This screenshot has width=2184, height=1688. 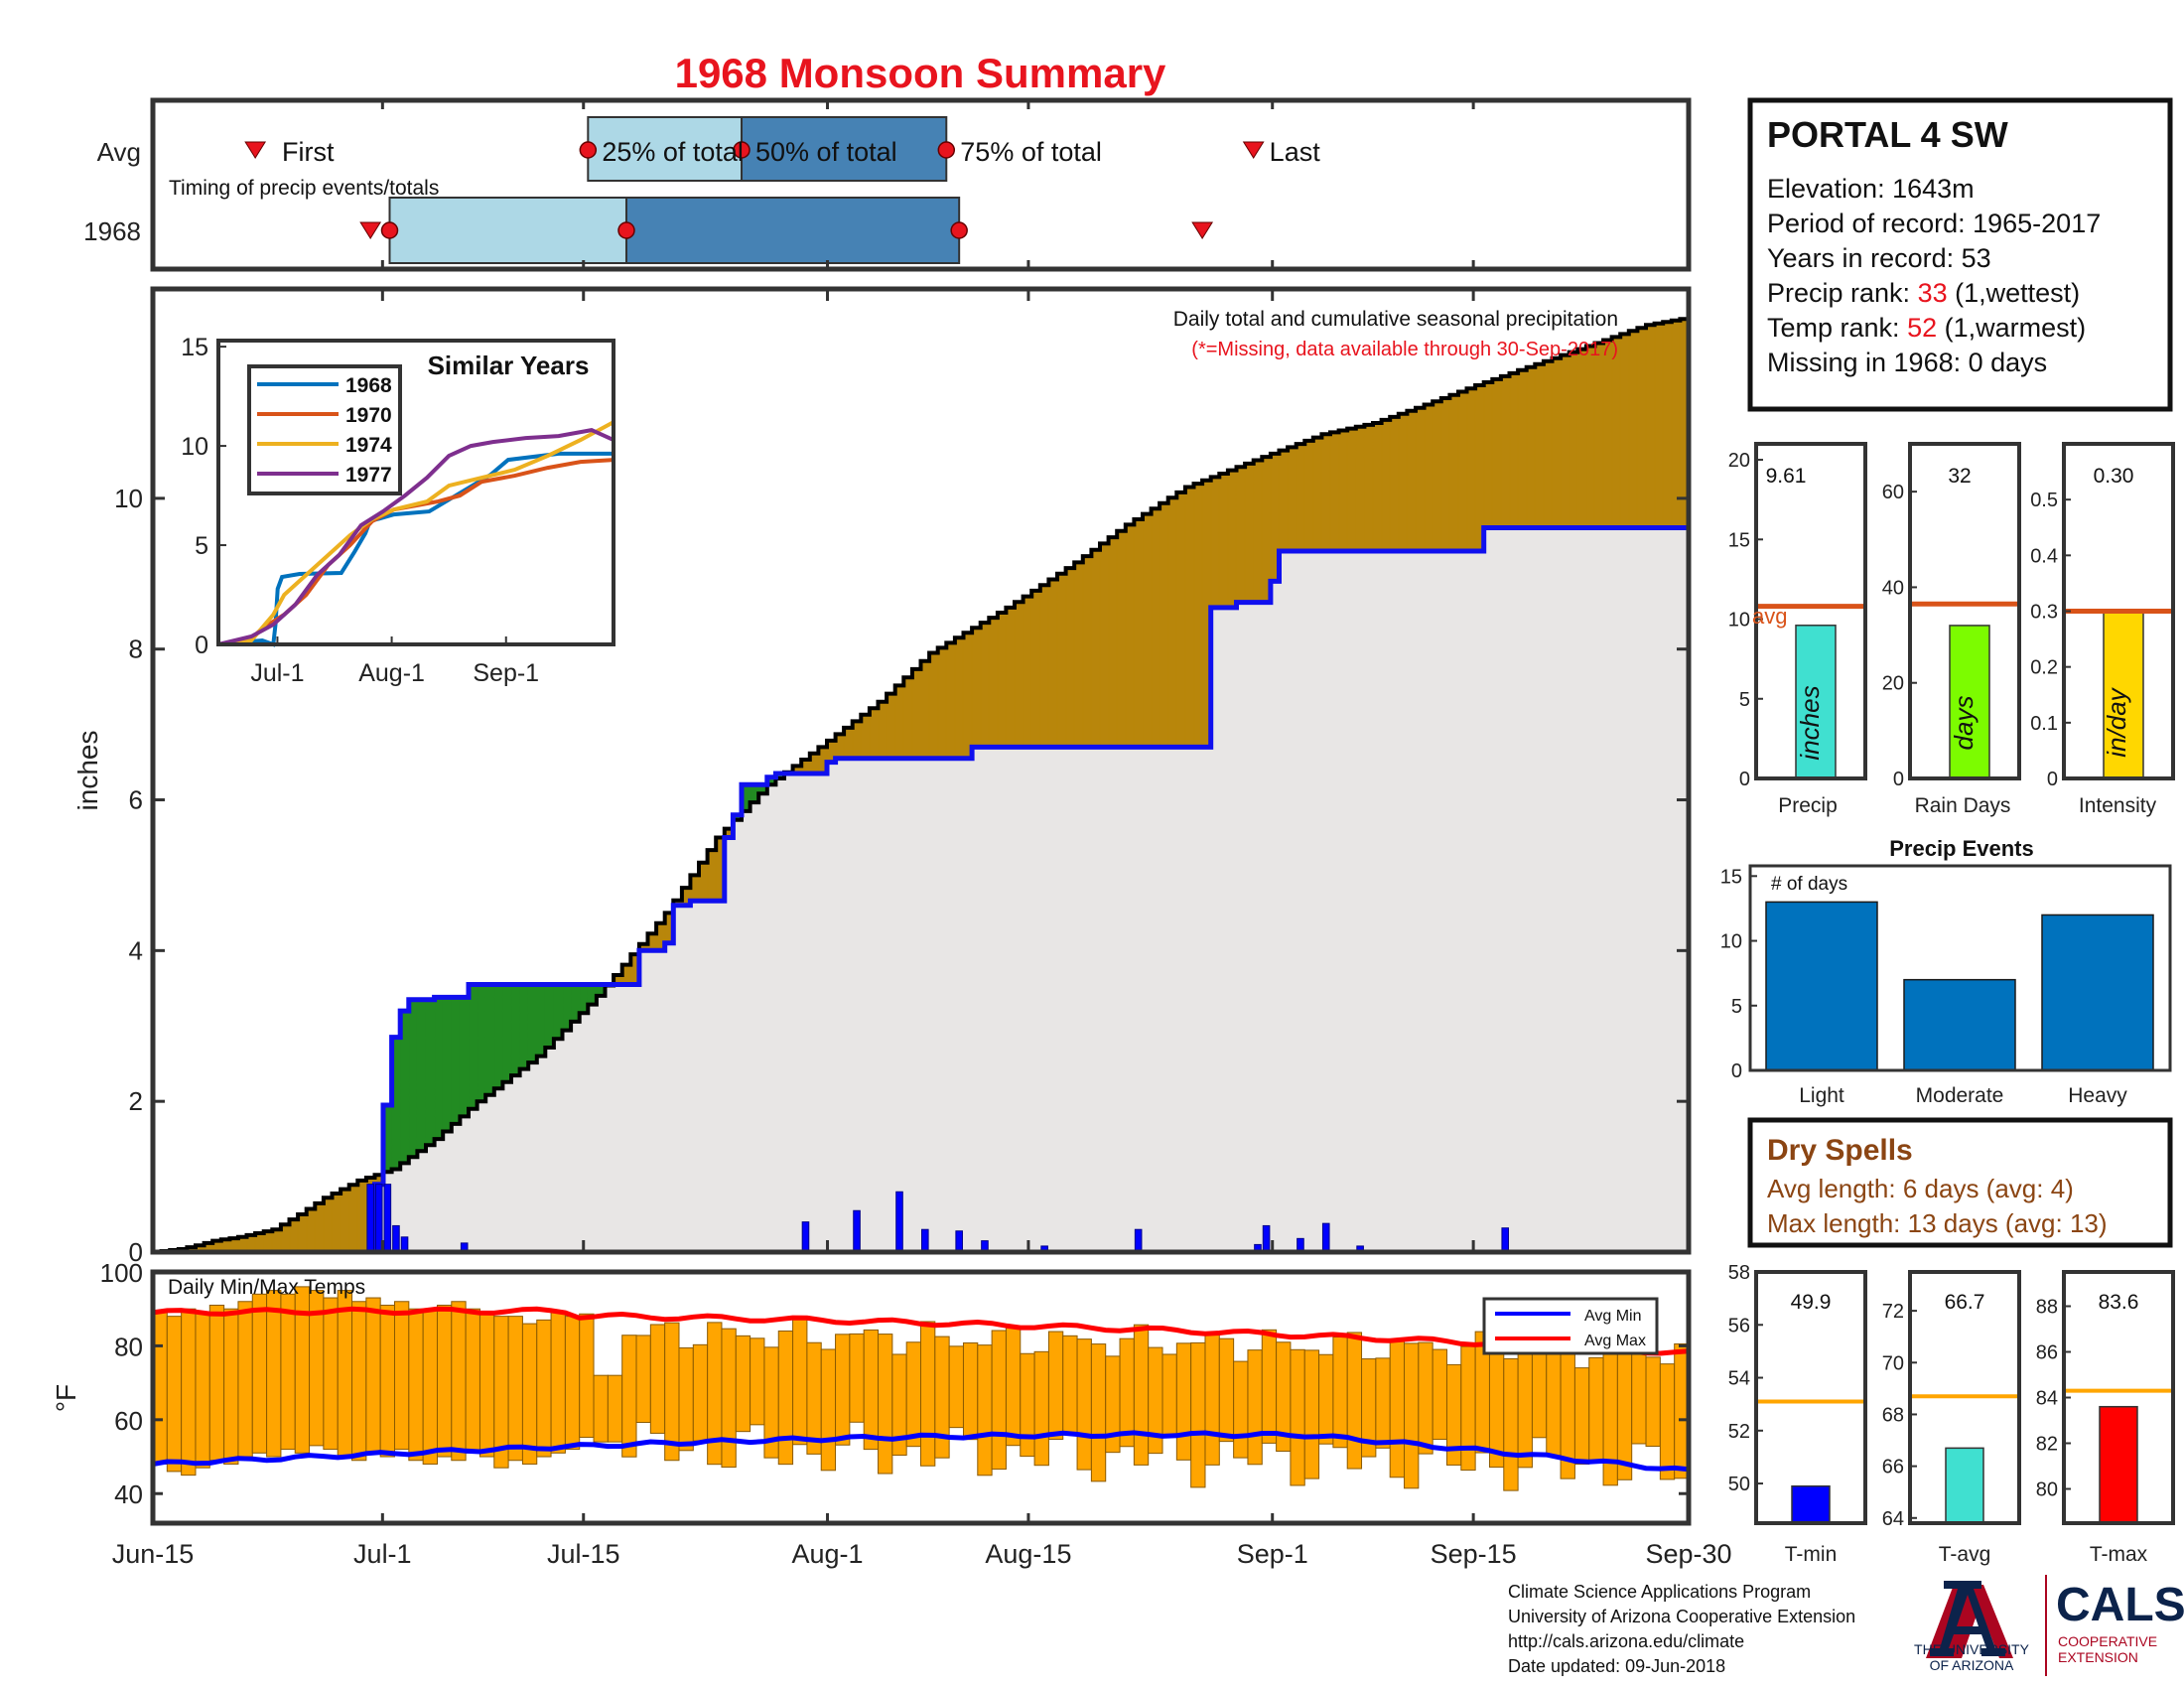 I want to click on avg-q50-q75-bar, so click(x=844, y=149).